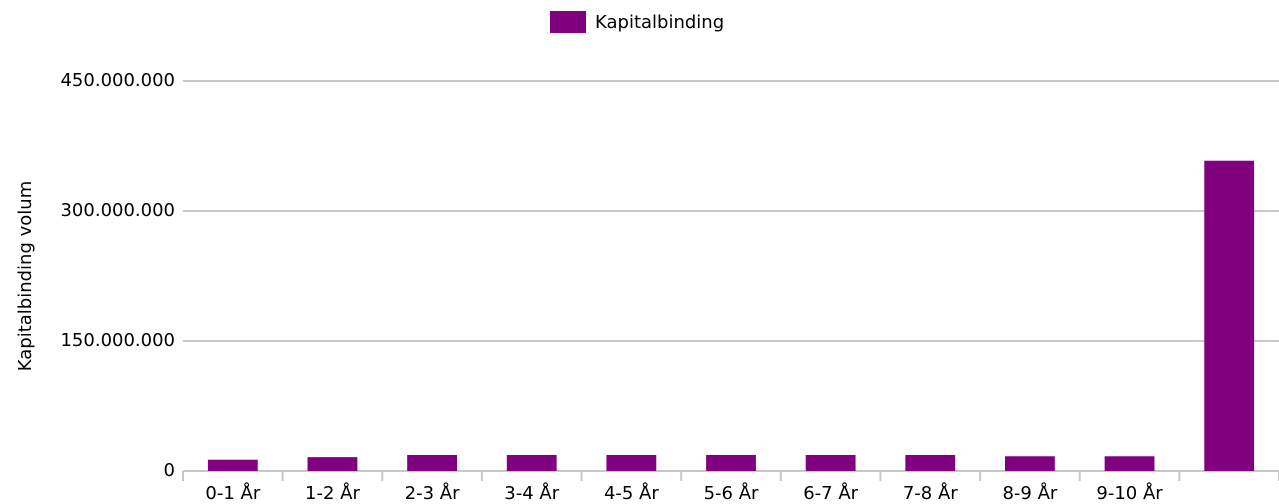 The width and height of the screenshot is (1279, 504). Describe the element at coordinates (531, 493) in the screenshot. I see `x-tick-label: 3-4 År` at that location.